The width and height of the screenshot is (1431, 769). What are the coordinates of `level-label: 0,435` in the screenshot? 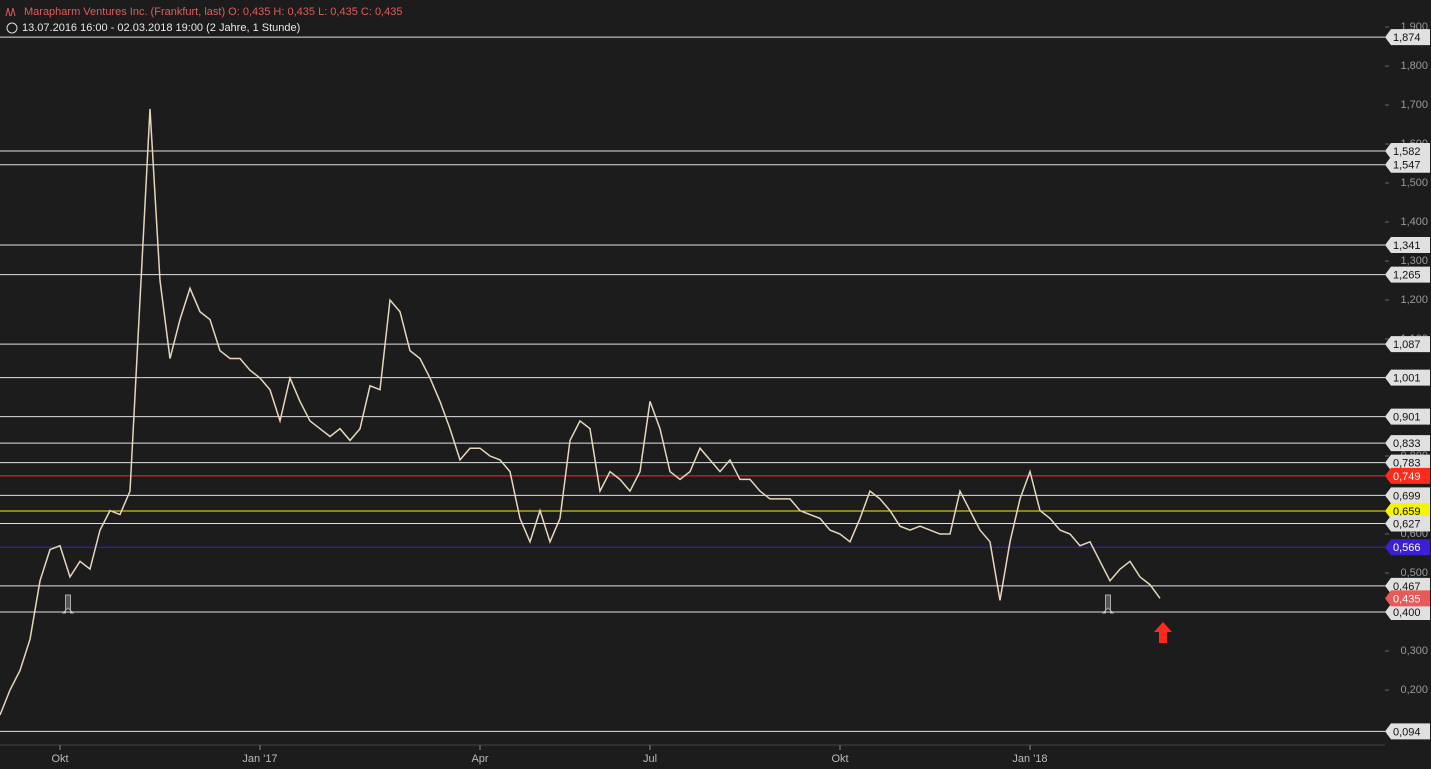 It's located at (1407, 599).